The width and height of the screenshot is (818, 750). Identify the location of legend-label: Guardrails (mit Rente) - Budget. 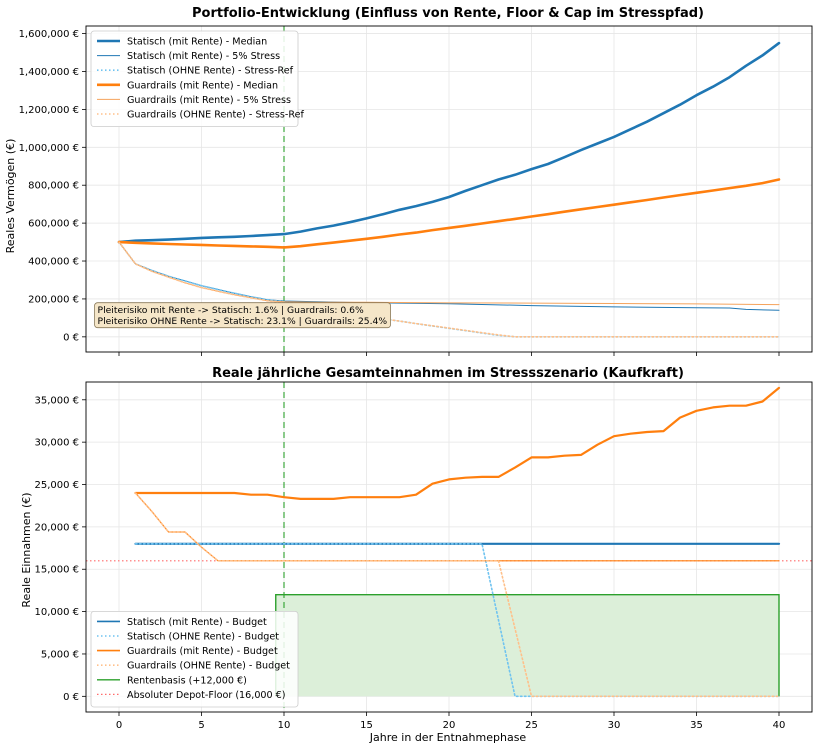
(202, 651).